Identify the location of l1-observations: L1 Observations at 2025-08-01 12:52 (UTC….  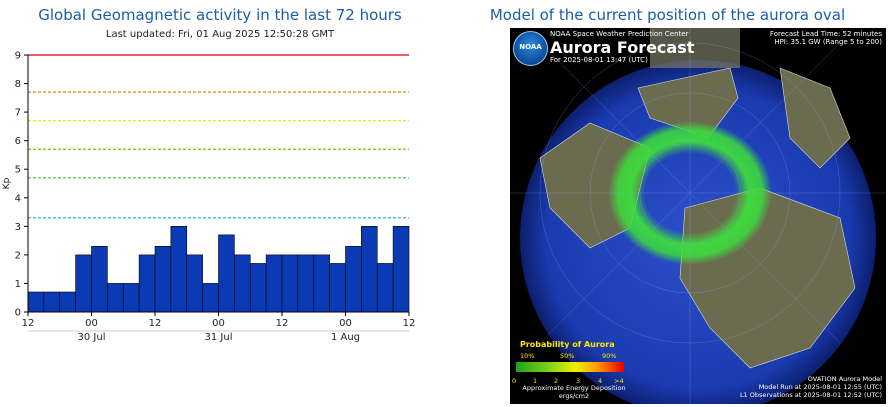
(810, 395).